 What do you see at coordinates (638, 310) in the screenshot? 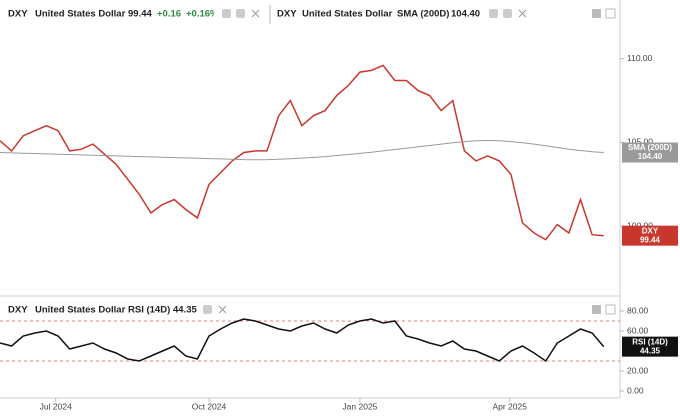
I see `y-tick-label: 80.00` at bounding box center [638, 310].